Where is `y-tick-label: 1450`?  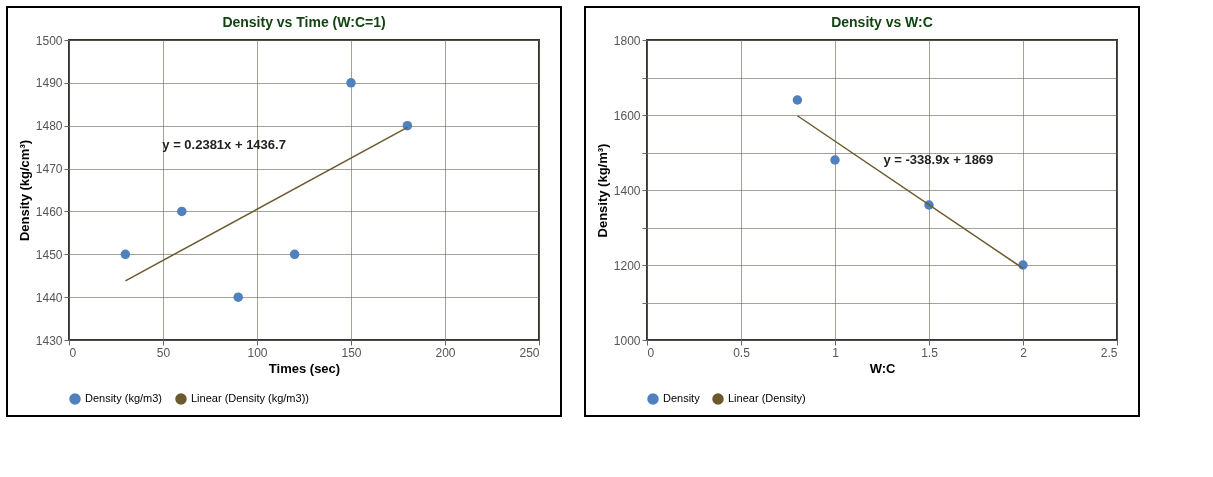
y-tick-label: 1450 is located at coordinates (49, 254).